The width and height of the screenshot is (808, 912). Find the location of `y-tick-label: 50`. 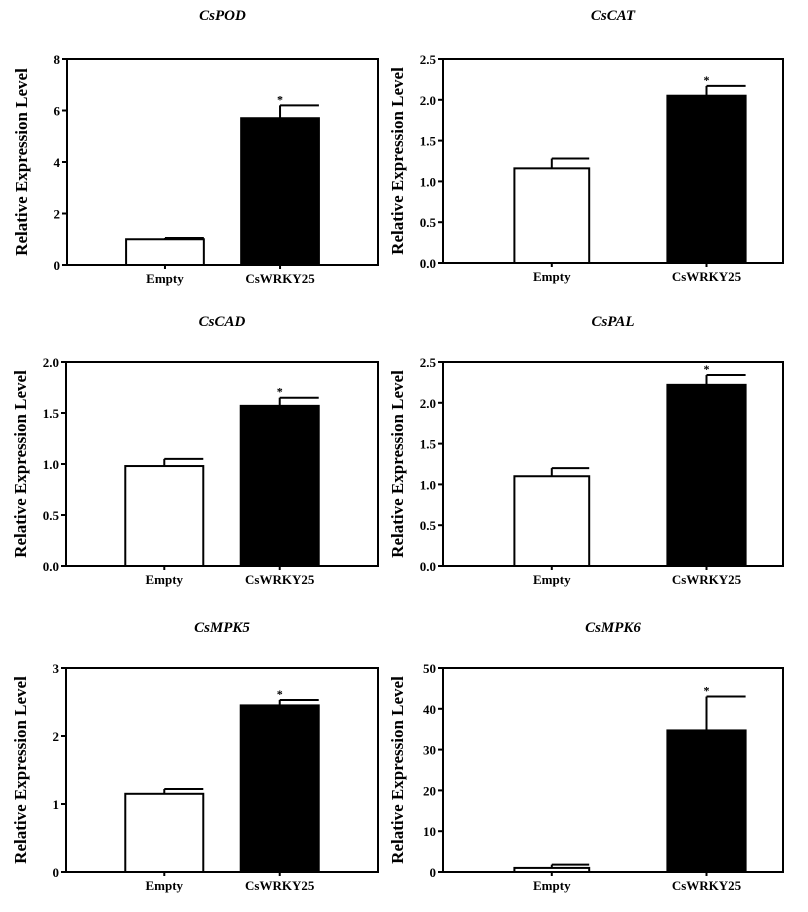

y-tick-label: 50 is located at coordinates (429, 668).